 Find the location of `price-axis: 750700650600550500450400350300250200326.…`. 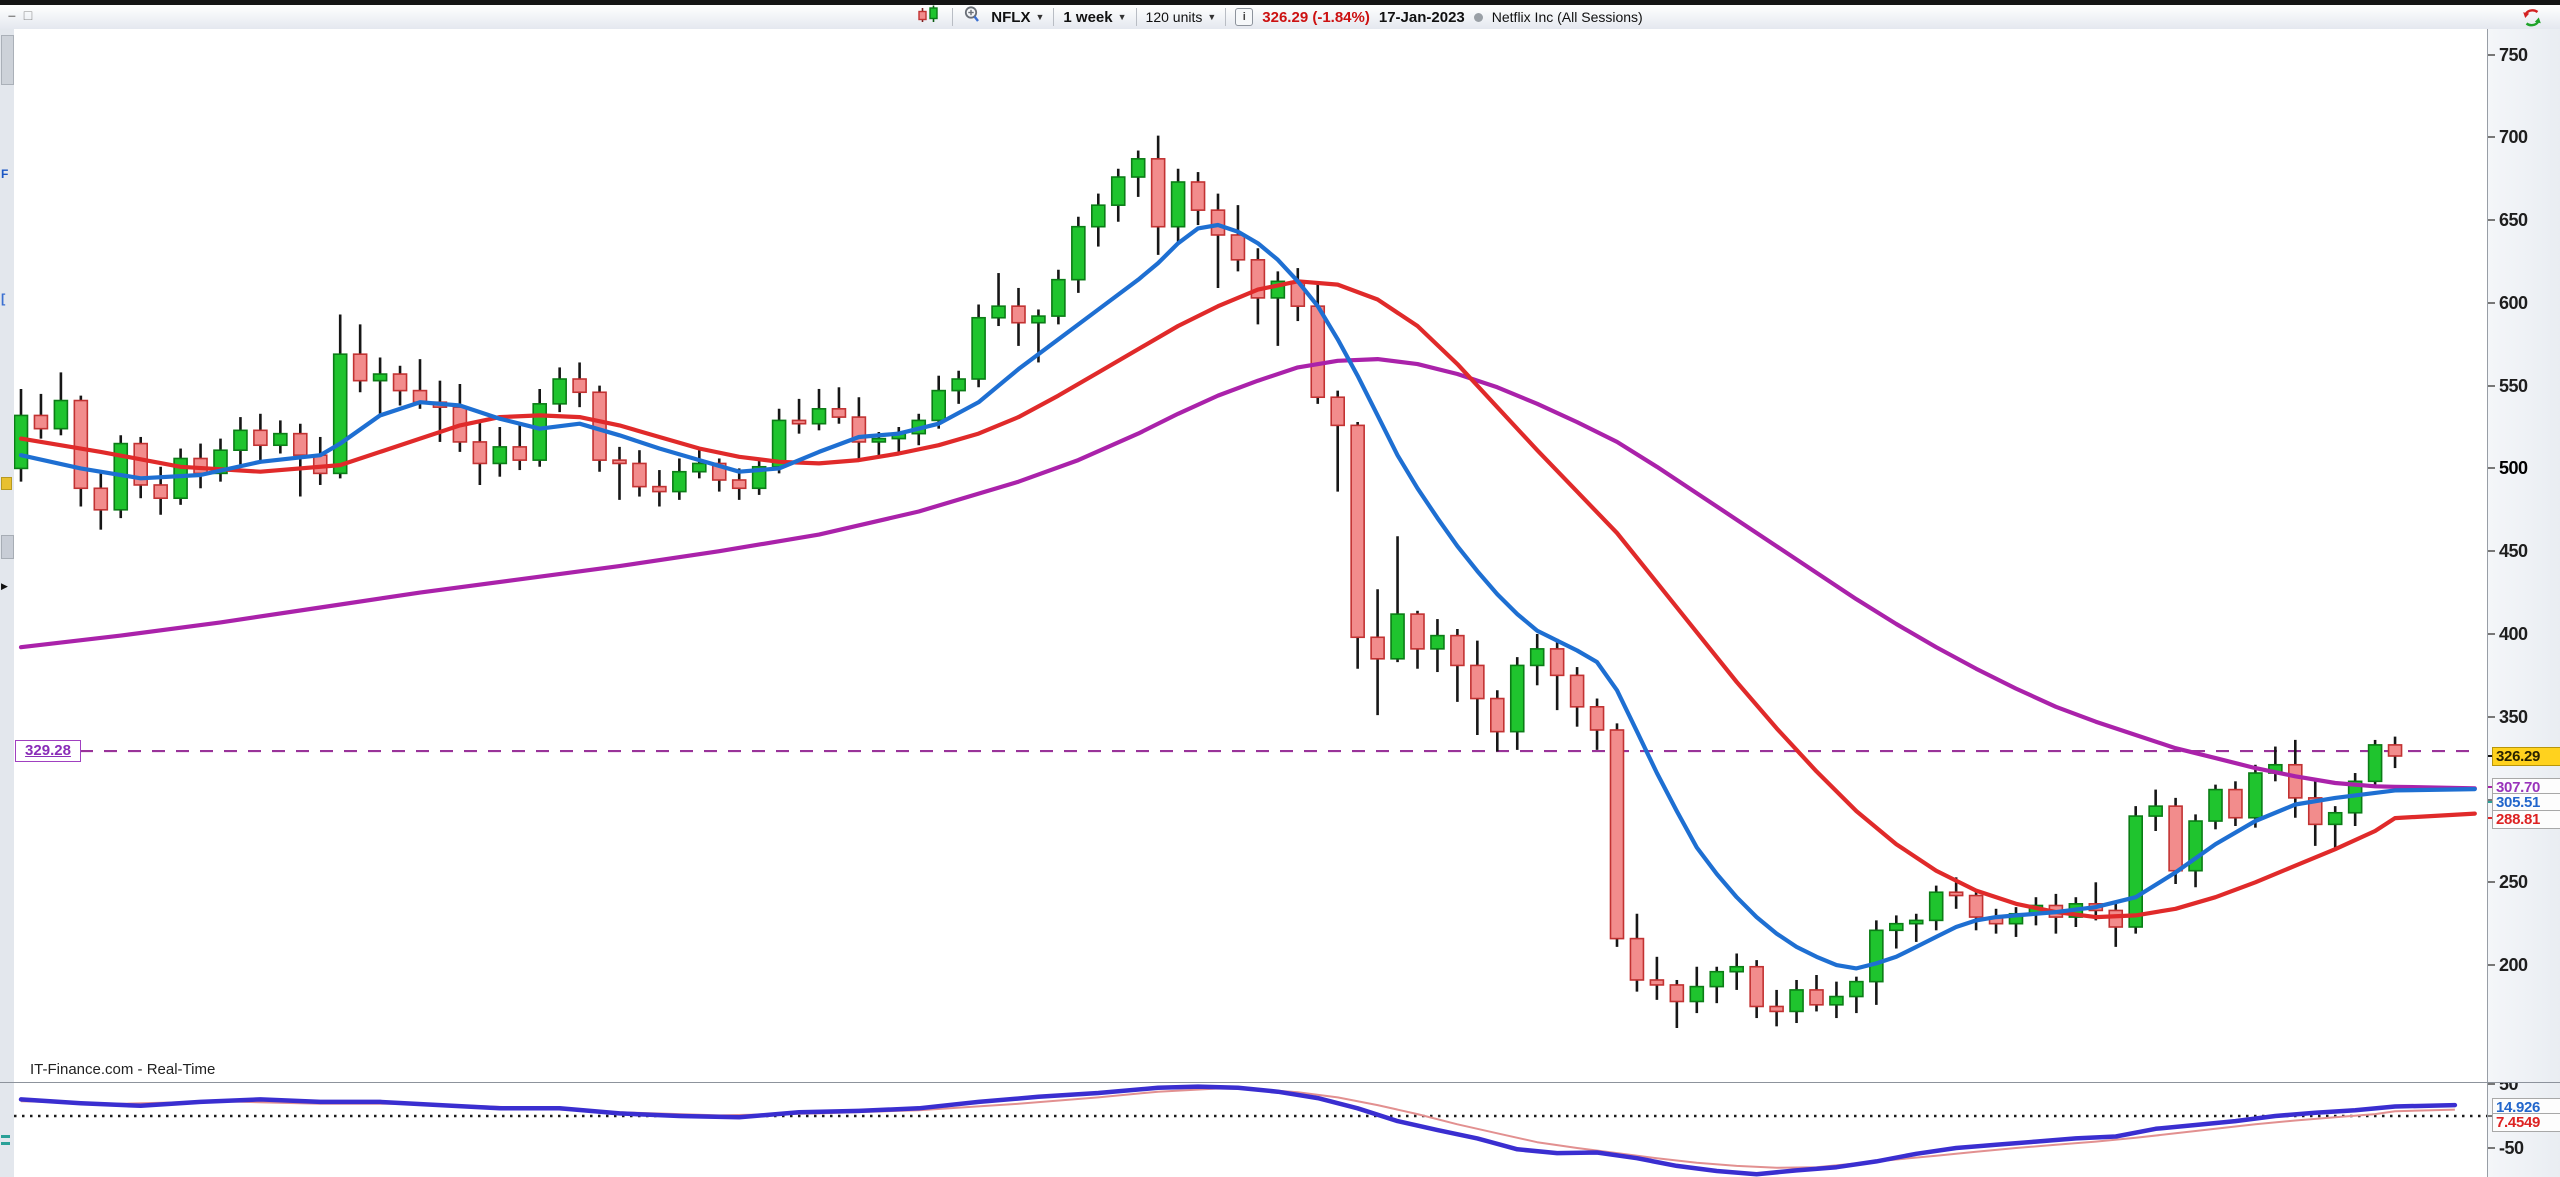

price-axis: 750700650600550500450400350300250200326.… is located at coordinates (2523, 555).